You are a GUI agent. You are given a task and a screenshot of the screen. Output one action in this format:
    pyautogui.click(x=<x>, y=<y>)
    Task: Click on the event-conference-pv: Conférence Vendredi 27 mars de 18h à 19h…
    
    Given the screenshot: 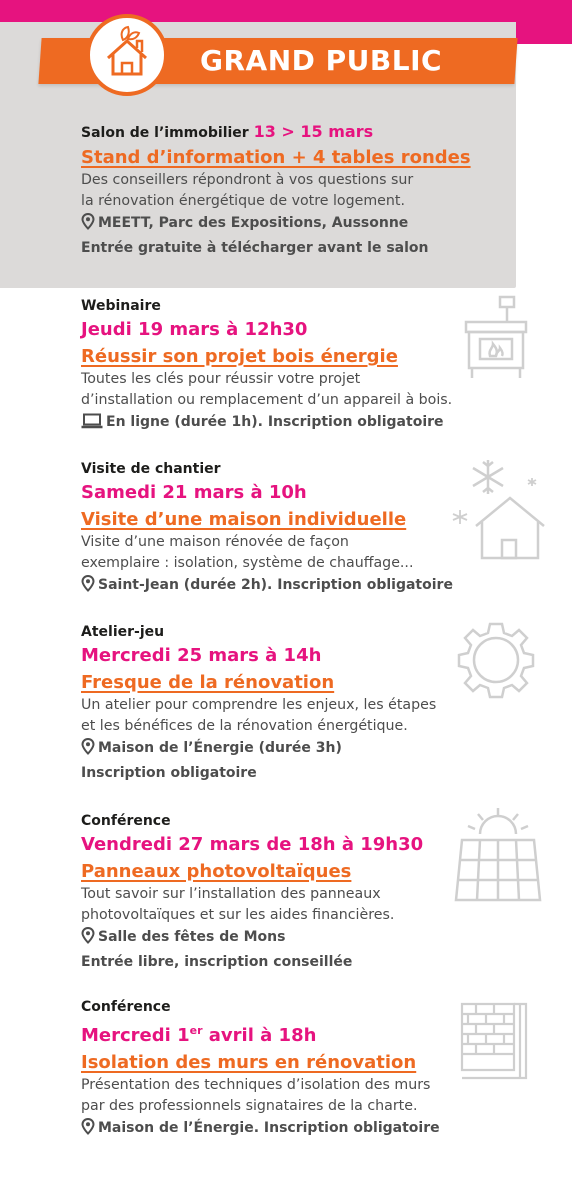 What is the action you would take?
    pyautogui.click(x=301, y=892)
    